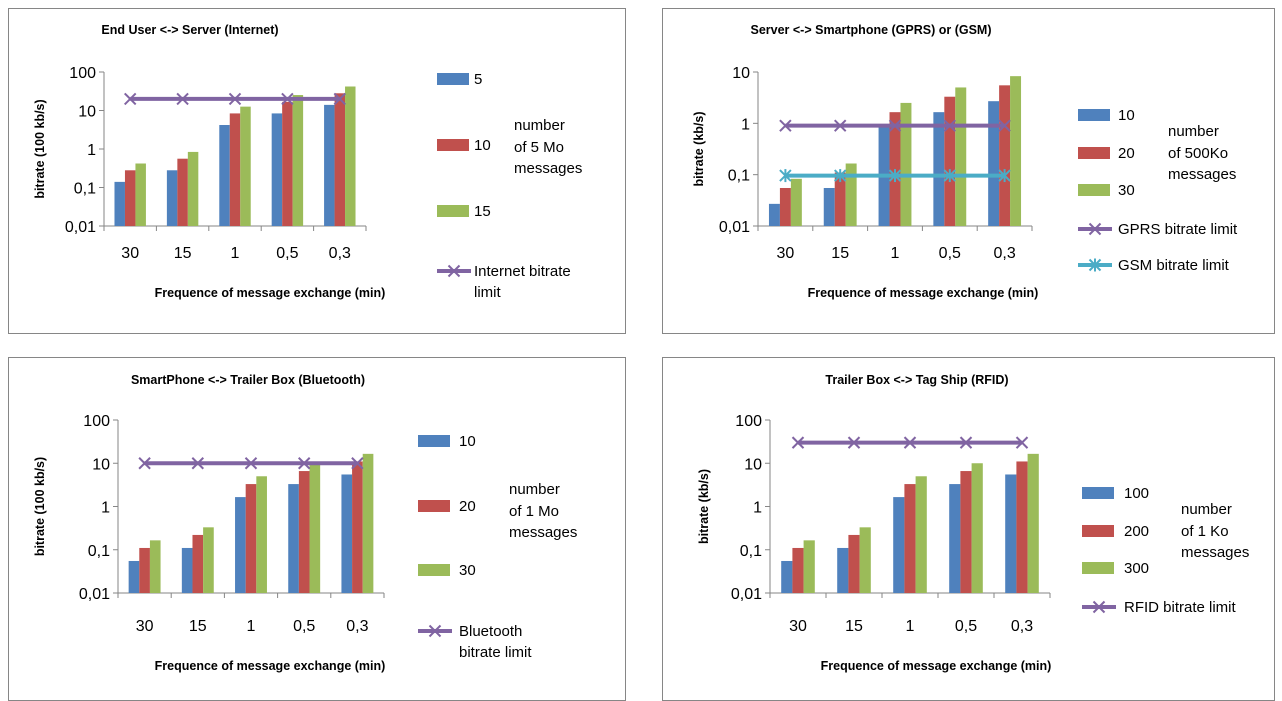  I want to click on legend-label: RFID bitrate limit, so click(1180, 607).